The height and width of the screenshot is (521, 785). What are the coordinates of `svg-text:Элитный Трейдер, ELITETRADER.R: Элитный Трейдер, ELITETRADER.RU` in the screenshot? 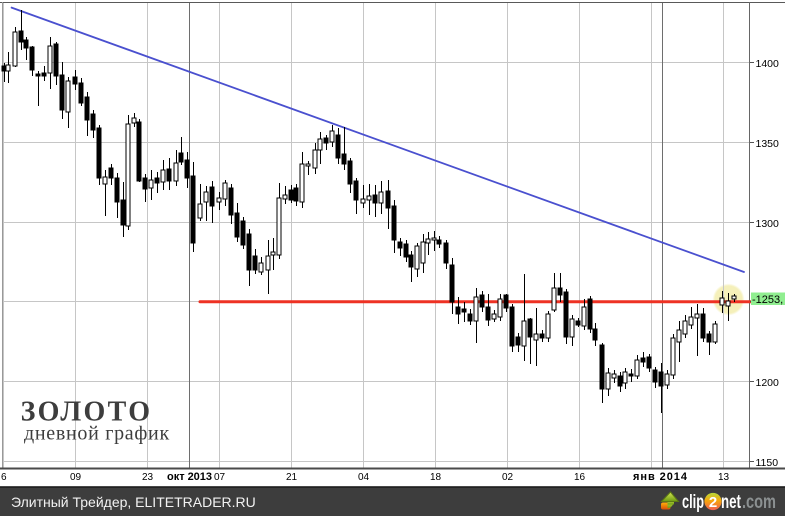 It's located at (133, 502).